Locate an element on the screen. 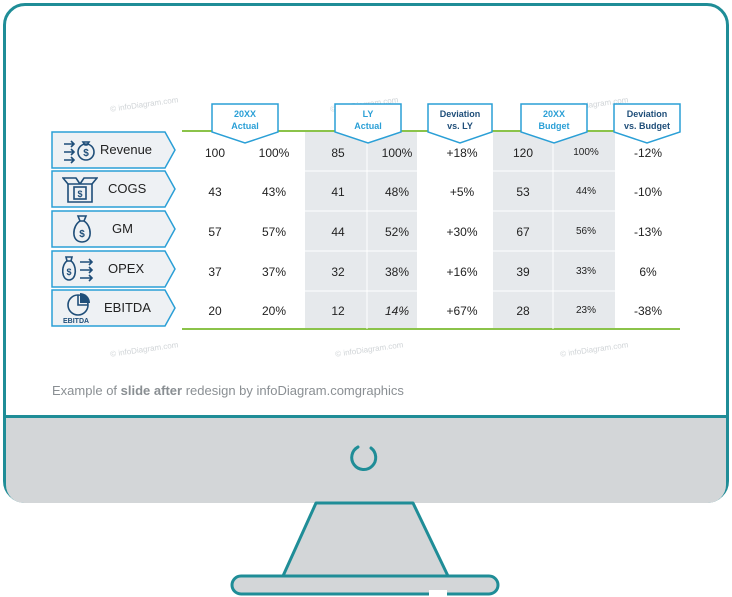 This screenshot has height=597, width=732. cell-dev-ly: +18% is located at coordinates (462, 153).